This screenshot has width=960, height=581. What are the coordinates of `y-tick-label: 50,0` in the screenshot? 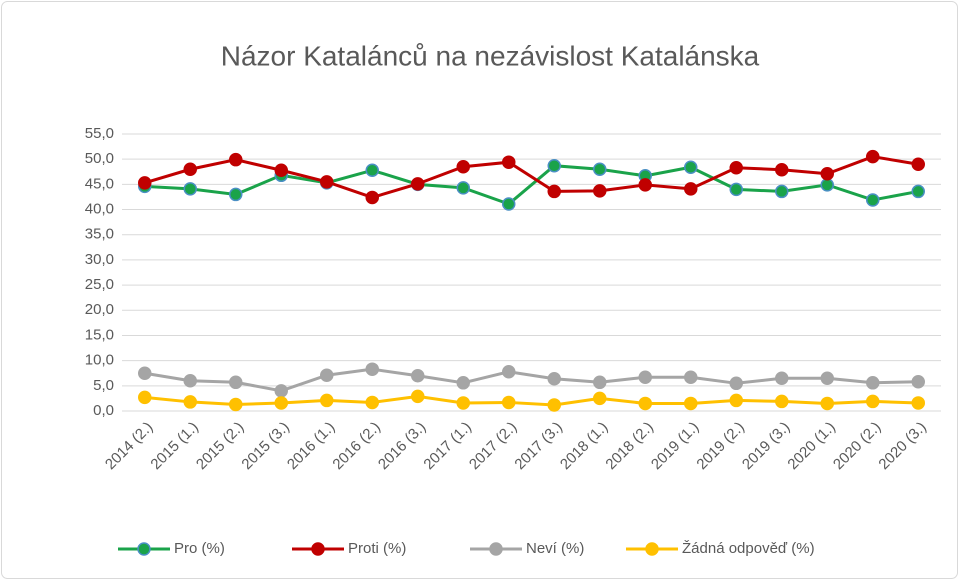 It's located at (99, 158).